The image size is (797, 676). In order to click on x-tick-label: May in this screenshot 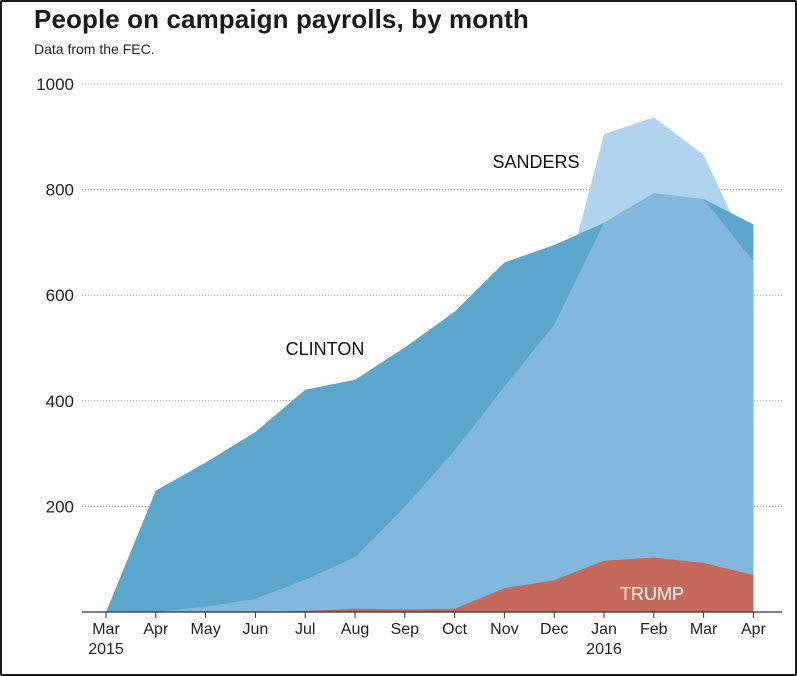, I will do `click(205, 629)`.